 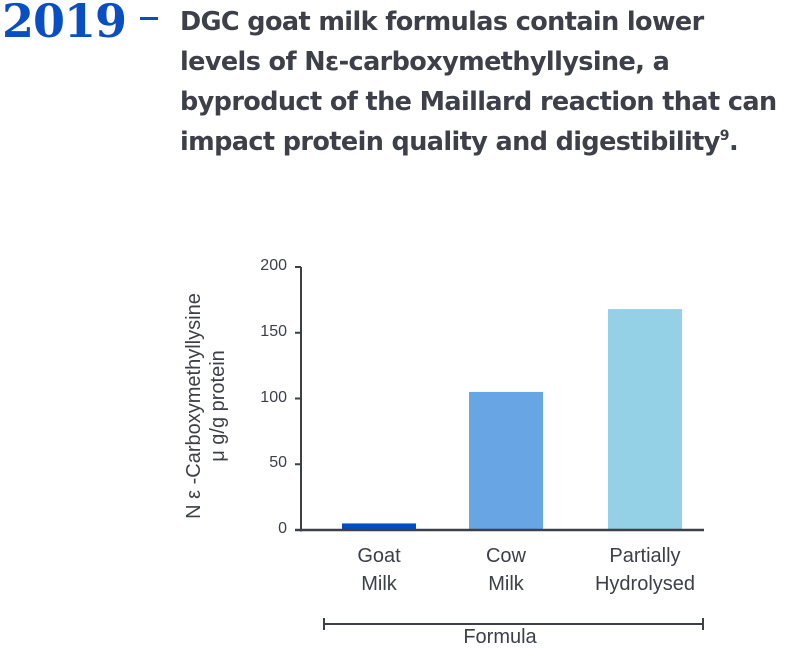 What do you see at coordinates (282, 528) in the screenshot?
I see `y-tick-label: 0` at bounding box center [282, 528].